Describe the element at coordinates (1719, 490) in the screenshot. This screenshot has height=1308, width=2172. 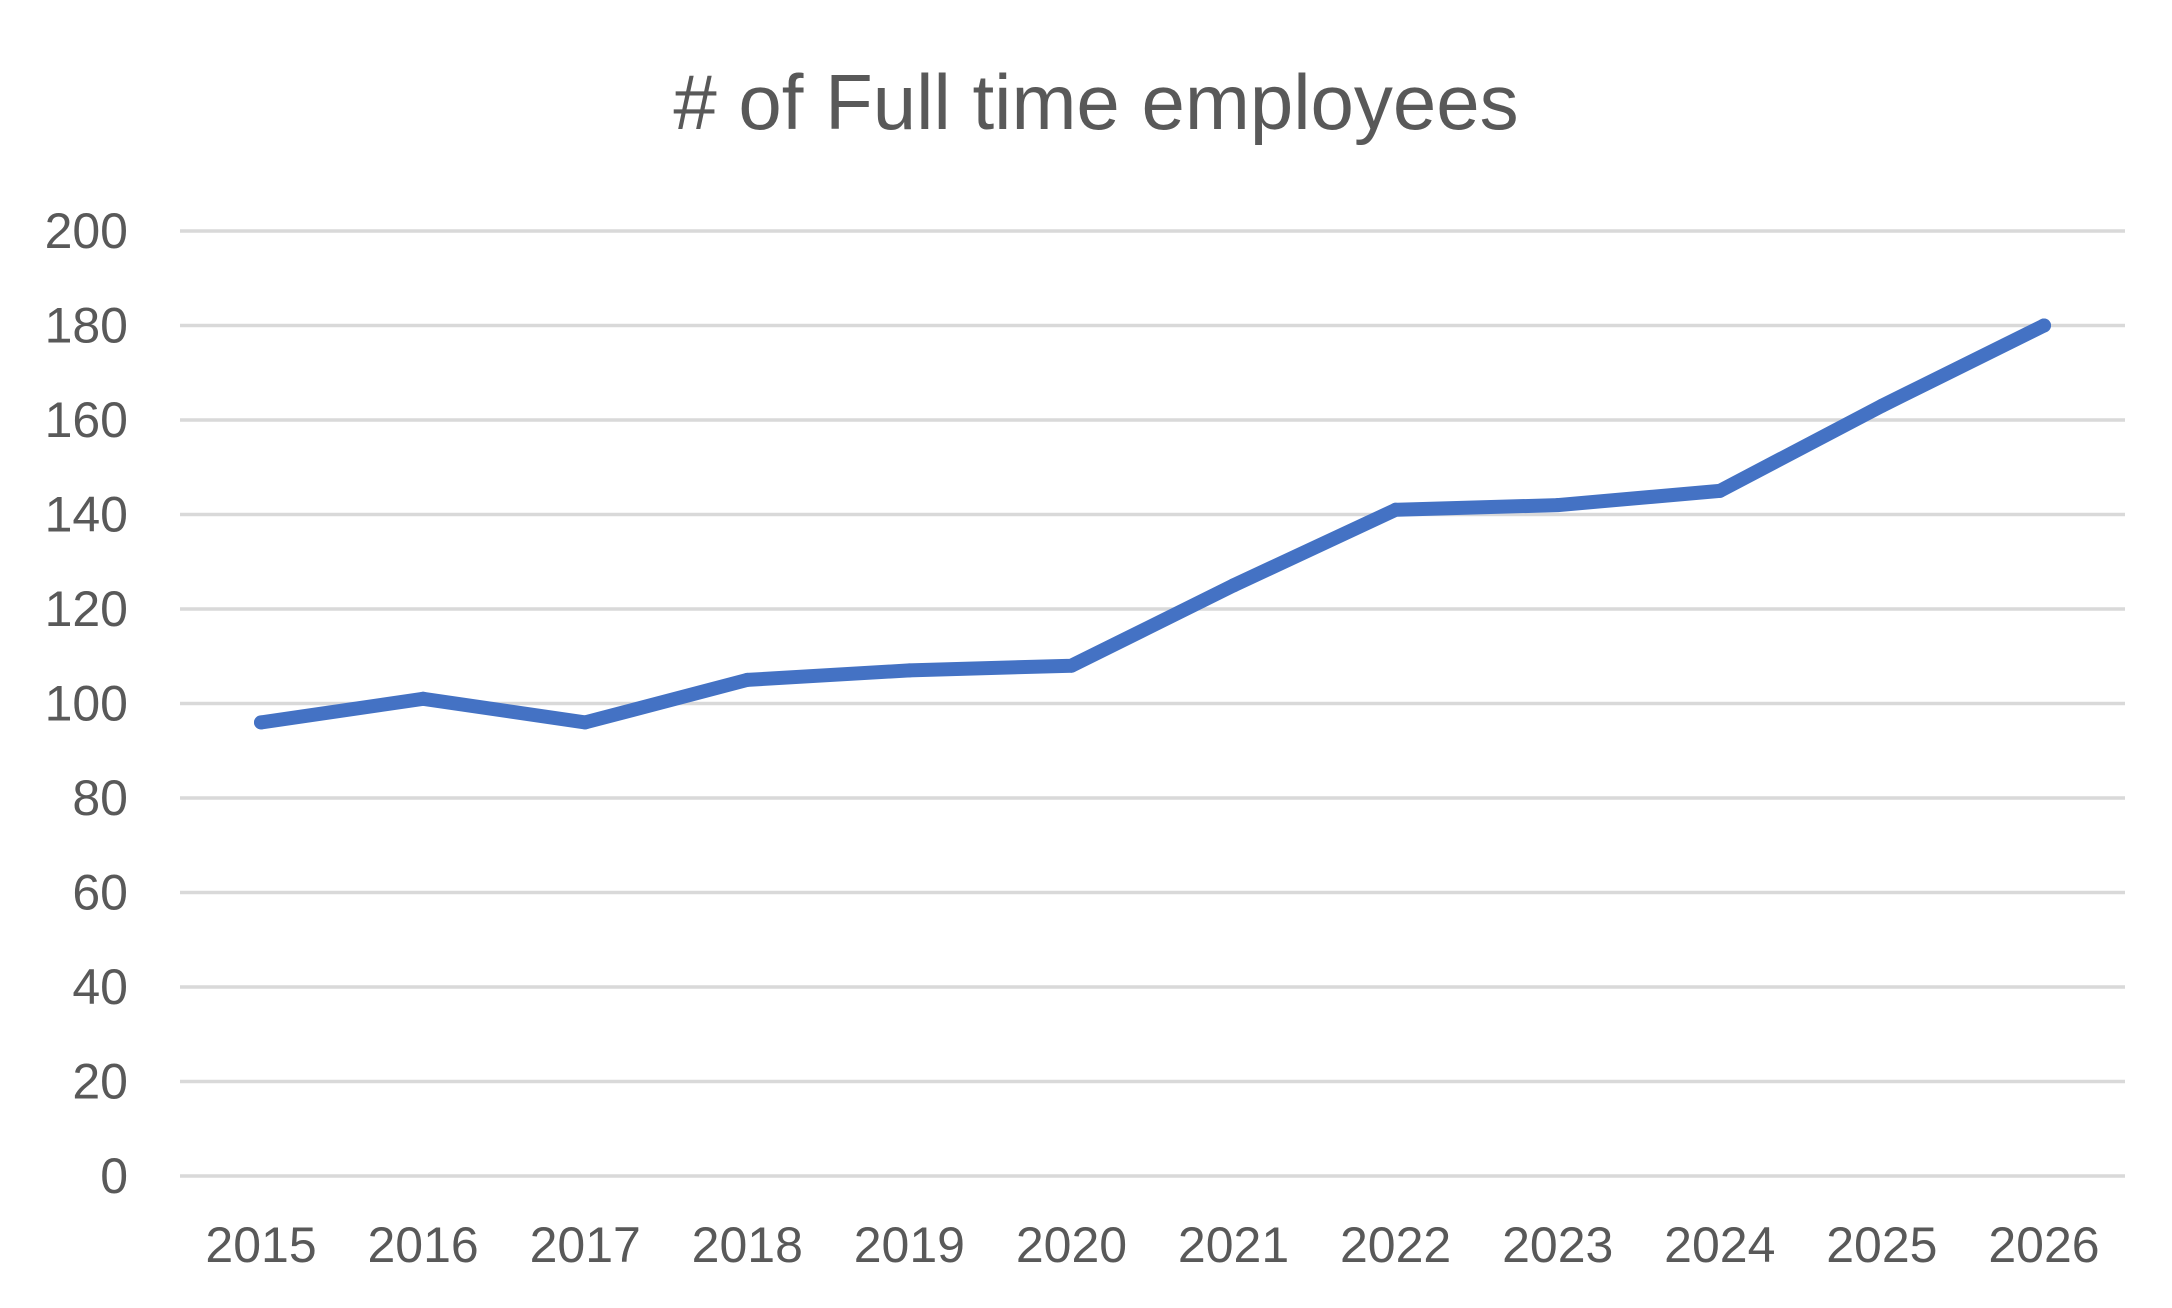
I see `data-point-2024` at that location.